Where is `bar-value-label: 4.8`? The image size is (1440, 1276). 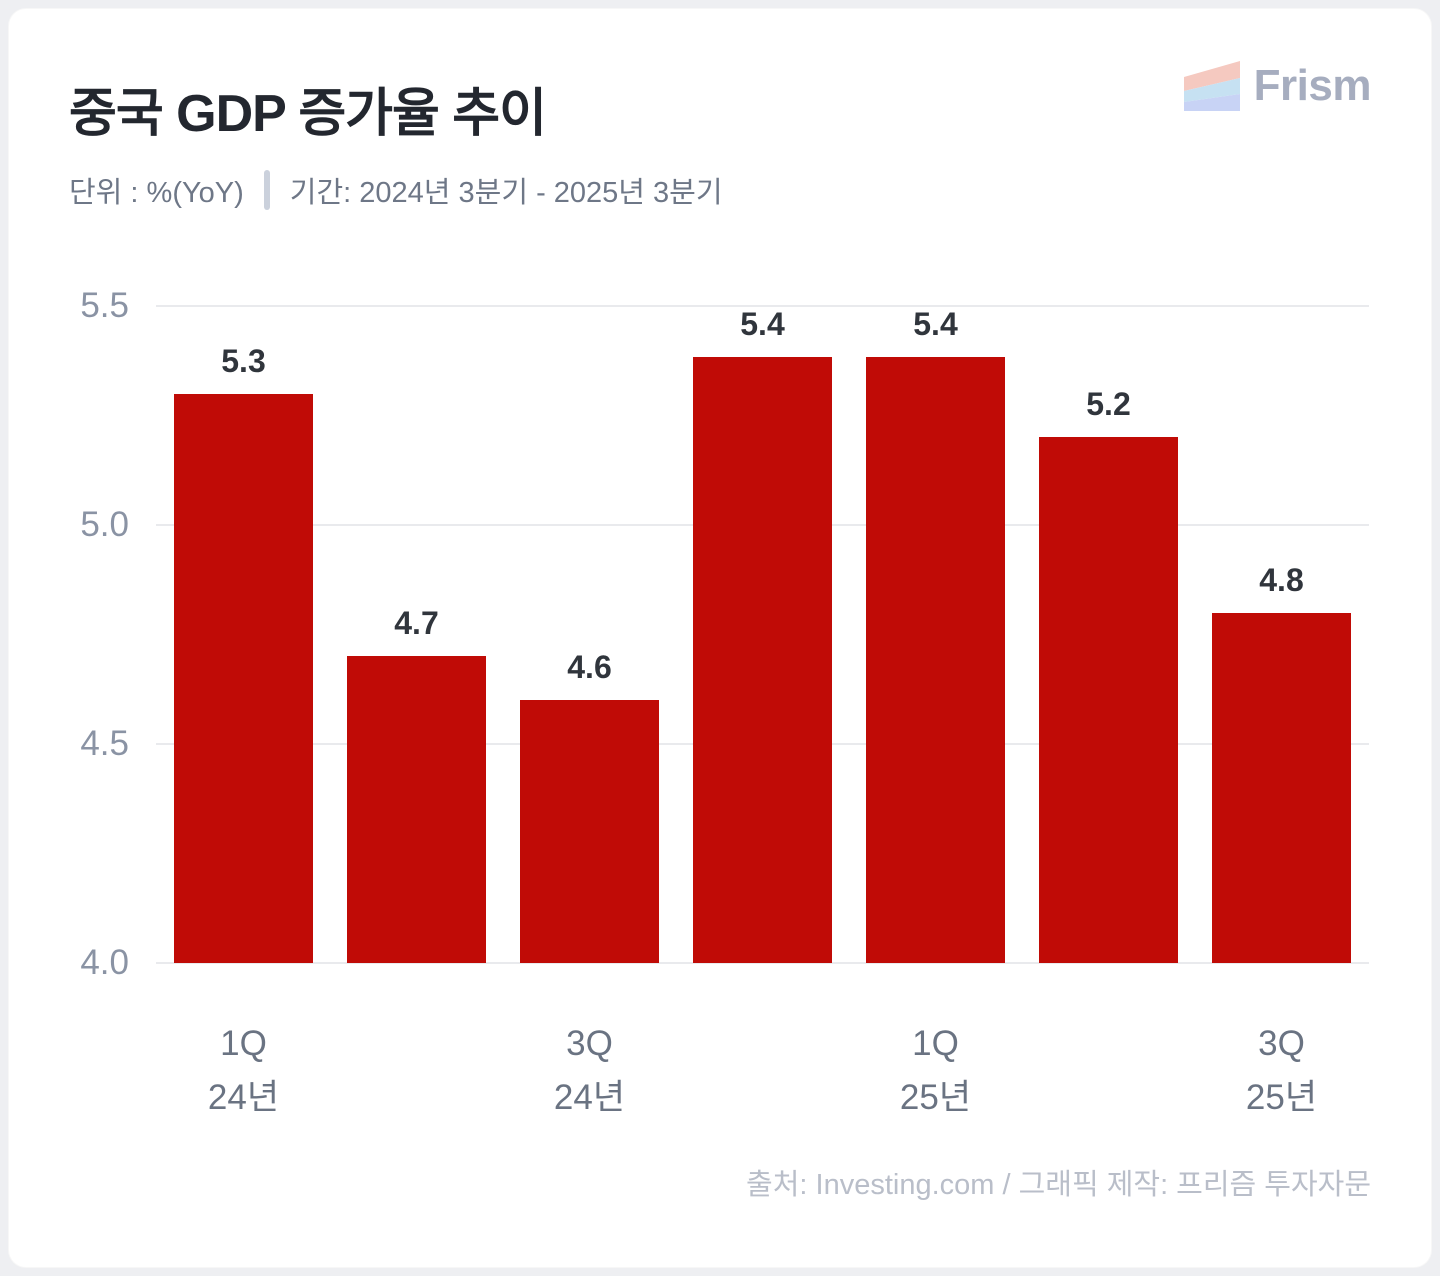 bar-value-label: 4.8 is located at coordinates (1281, 579).